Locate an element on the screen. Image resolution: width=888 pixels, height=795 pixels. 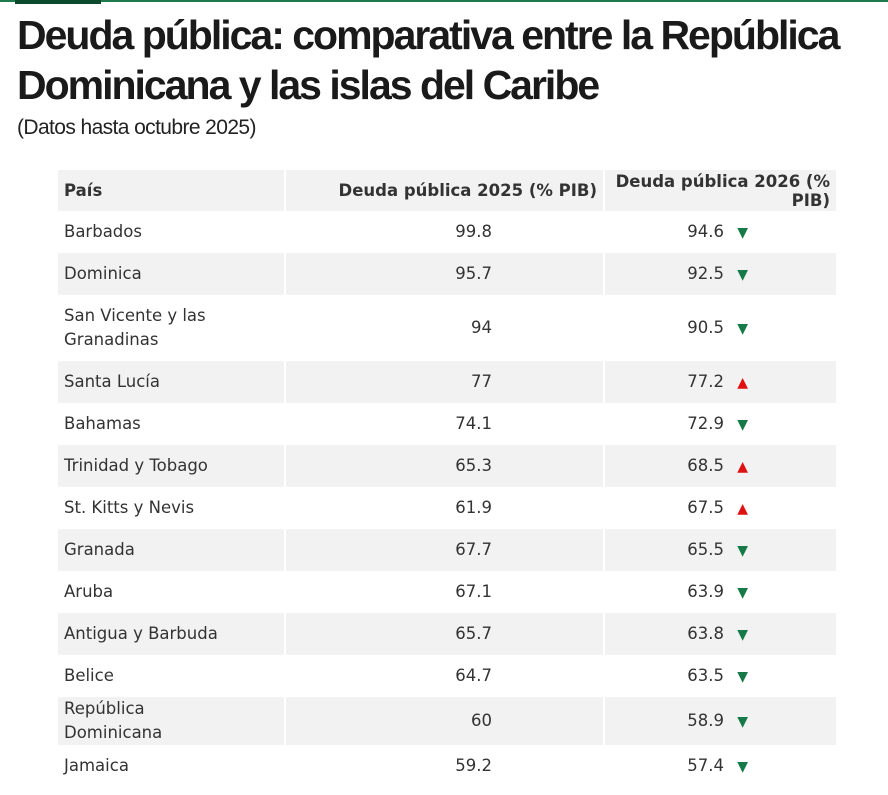
country-name: Granada is located at coordinates (99, 549).